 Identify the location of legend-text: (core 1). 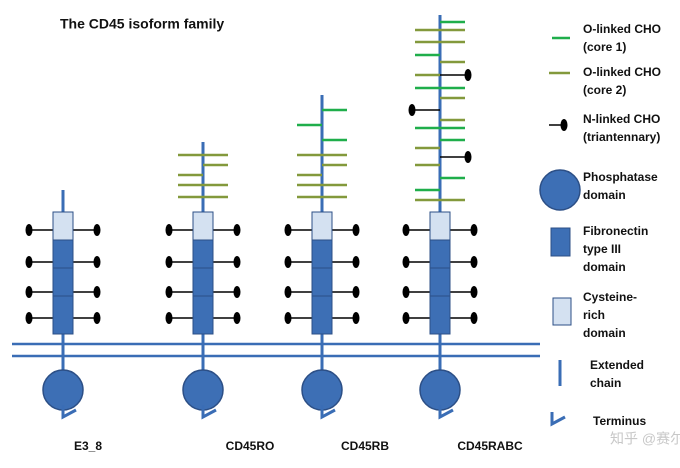
(604, 47).